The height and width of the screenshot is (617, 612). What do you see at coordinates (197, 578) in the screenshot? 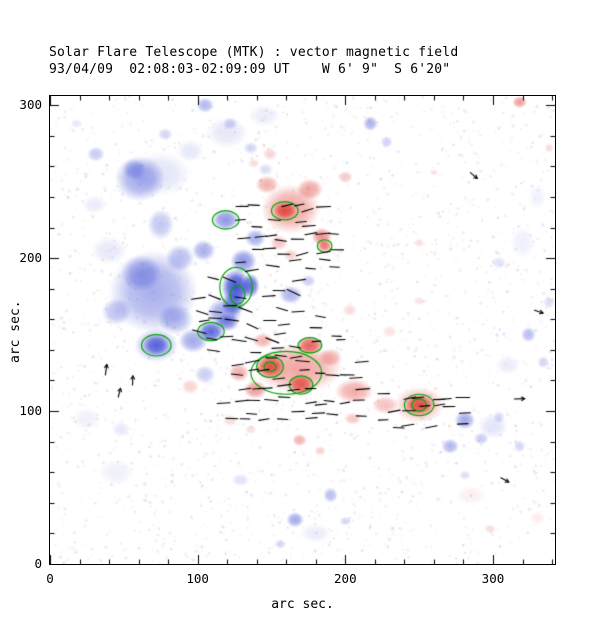
I see `x-tick-label: 100` at bounding box center [197, 578].